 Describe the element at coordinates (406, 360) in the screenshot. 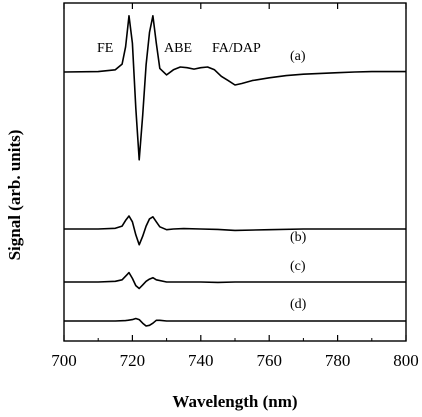

I see `x-tick-label: 800` at that location.